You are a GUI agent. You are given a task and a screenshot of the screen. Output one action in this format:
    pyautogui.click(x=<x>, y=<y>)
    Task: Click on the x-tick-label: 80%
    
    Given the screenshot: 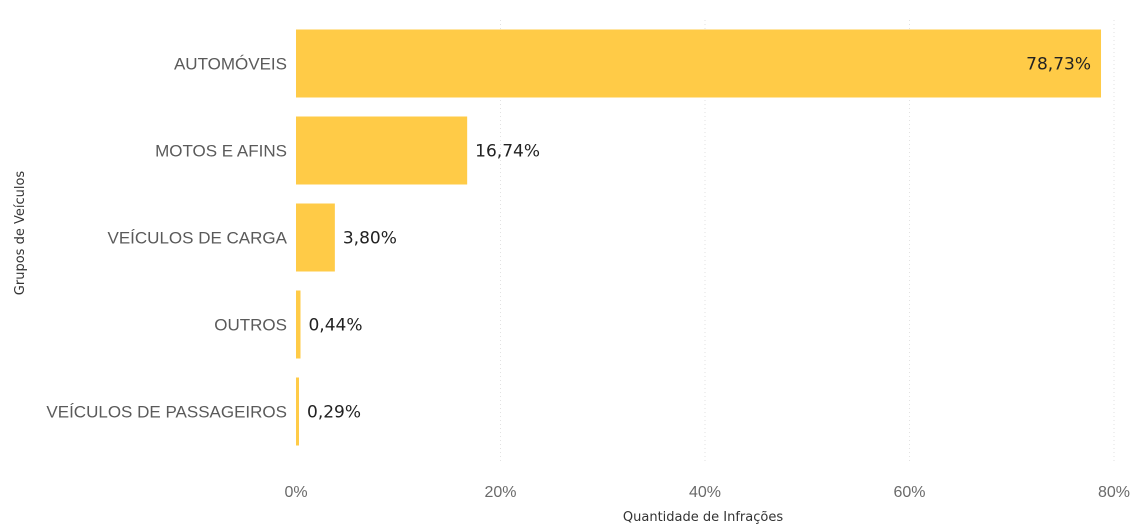 What is the action you would take?
    pyautogui.click(x=1114, y=492)
    